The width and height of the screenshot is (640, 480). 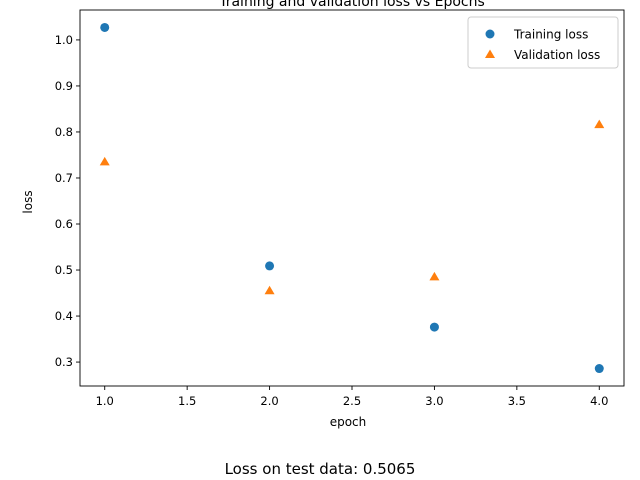 What do you see at coordinates (64, 132) in the screenshot?
I see `y-tick-label: 0.8` at bounding box center [64, 132].